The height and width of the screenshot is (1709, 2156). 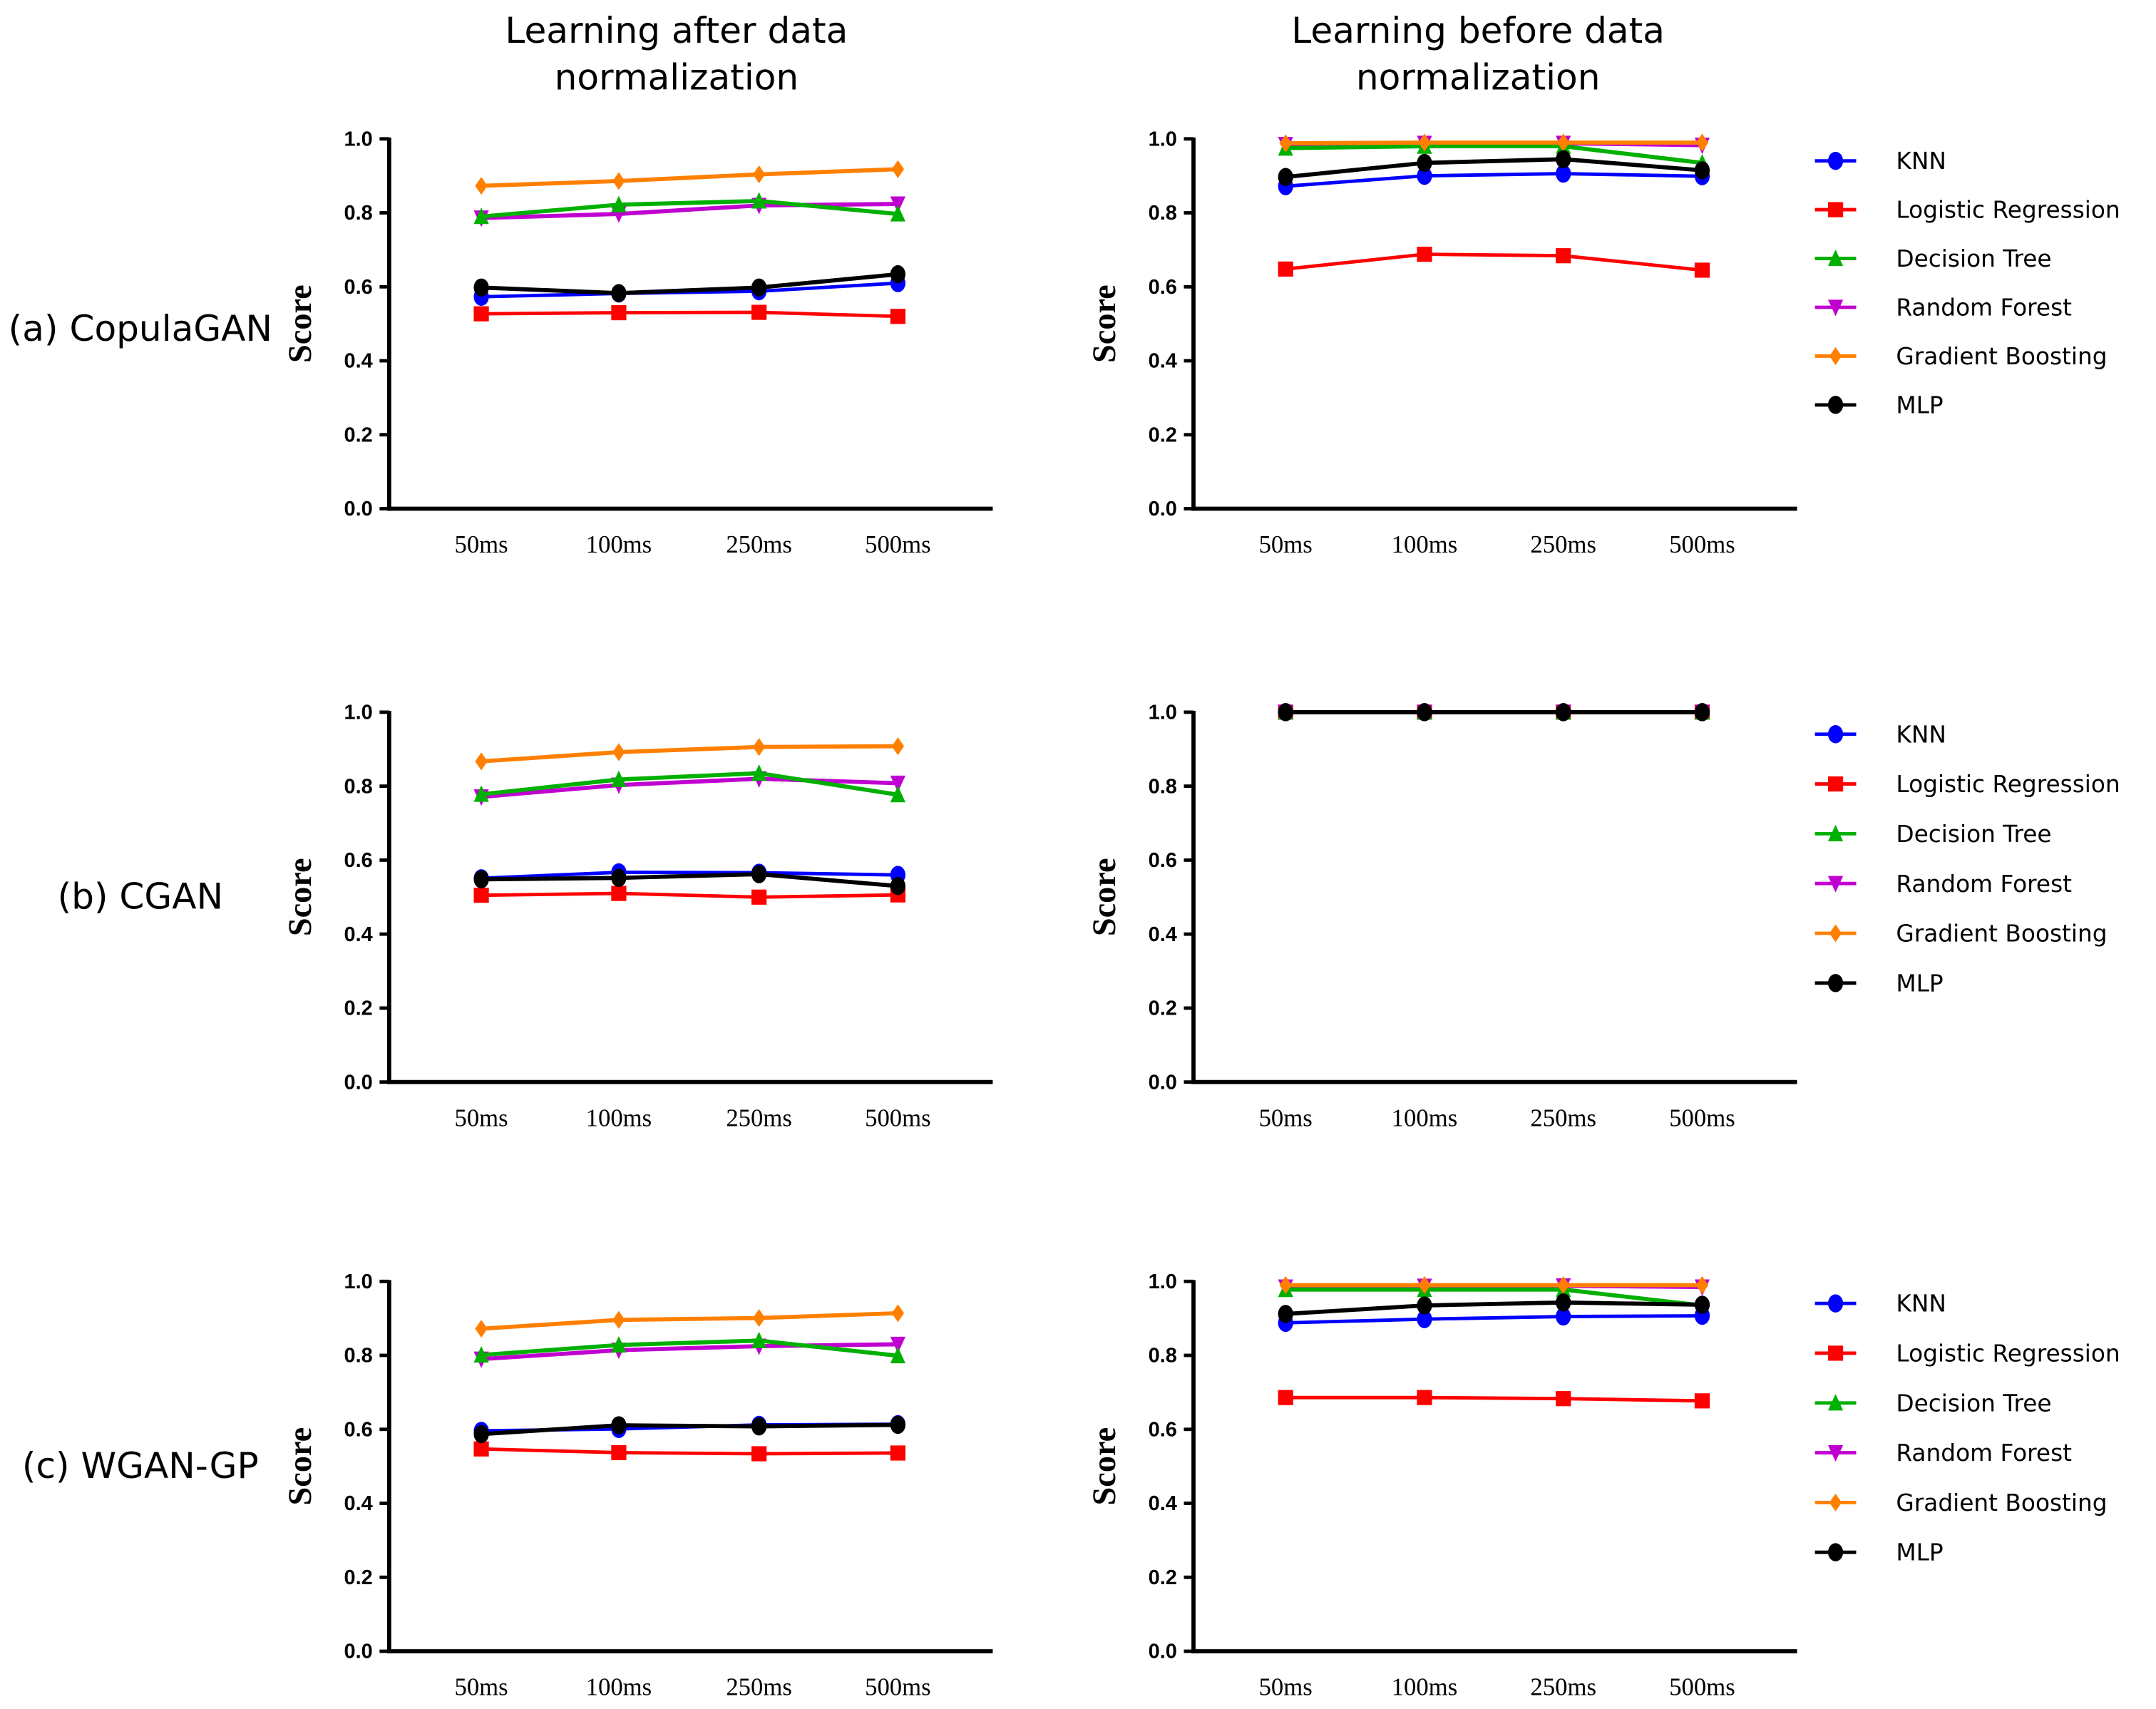 What do you see at coordinates (141, 897) in the screenshot?
I see `row-label-cgan: (b) CGAN` at bounding box center [141, 897].